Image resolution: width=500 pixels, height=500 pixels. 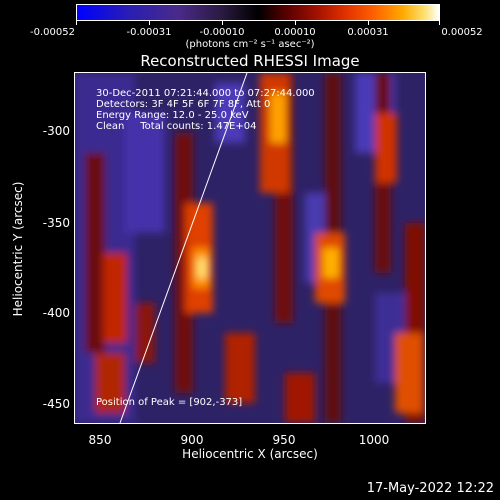 What do you see at coordinates (172, 115) in the screenshot?
I see `info-energy-range: Energy Range: 12.0 - 25.0 keV` at bounding box center [172, 115].